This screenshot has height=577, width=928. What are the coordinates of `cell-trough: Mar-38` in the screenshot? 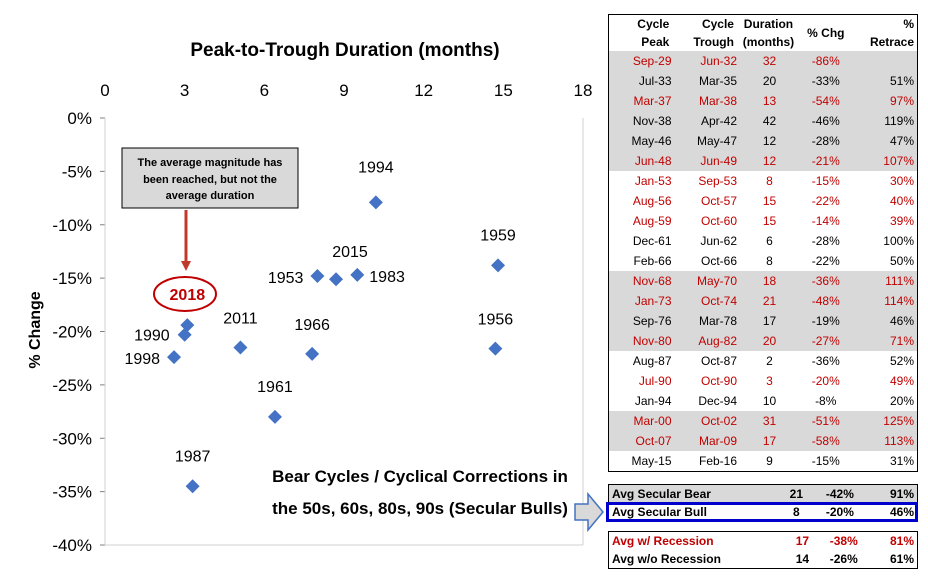 It's located at (707, 101).